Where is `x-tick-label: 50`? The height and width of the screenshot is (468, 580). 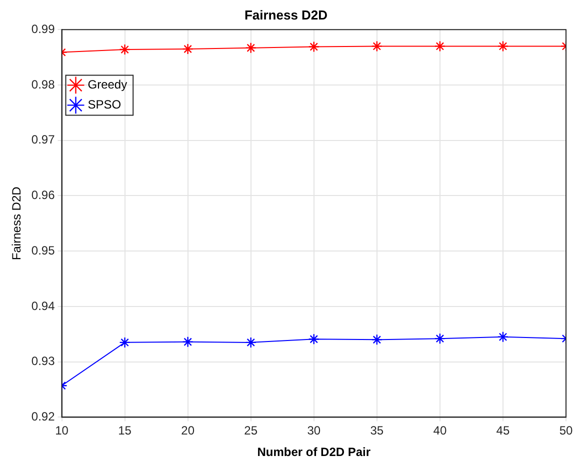 x-tick-label: 50 is located at coordinates (566, 431).